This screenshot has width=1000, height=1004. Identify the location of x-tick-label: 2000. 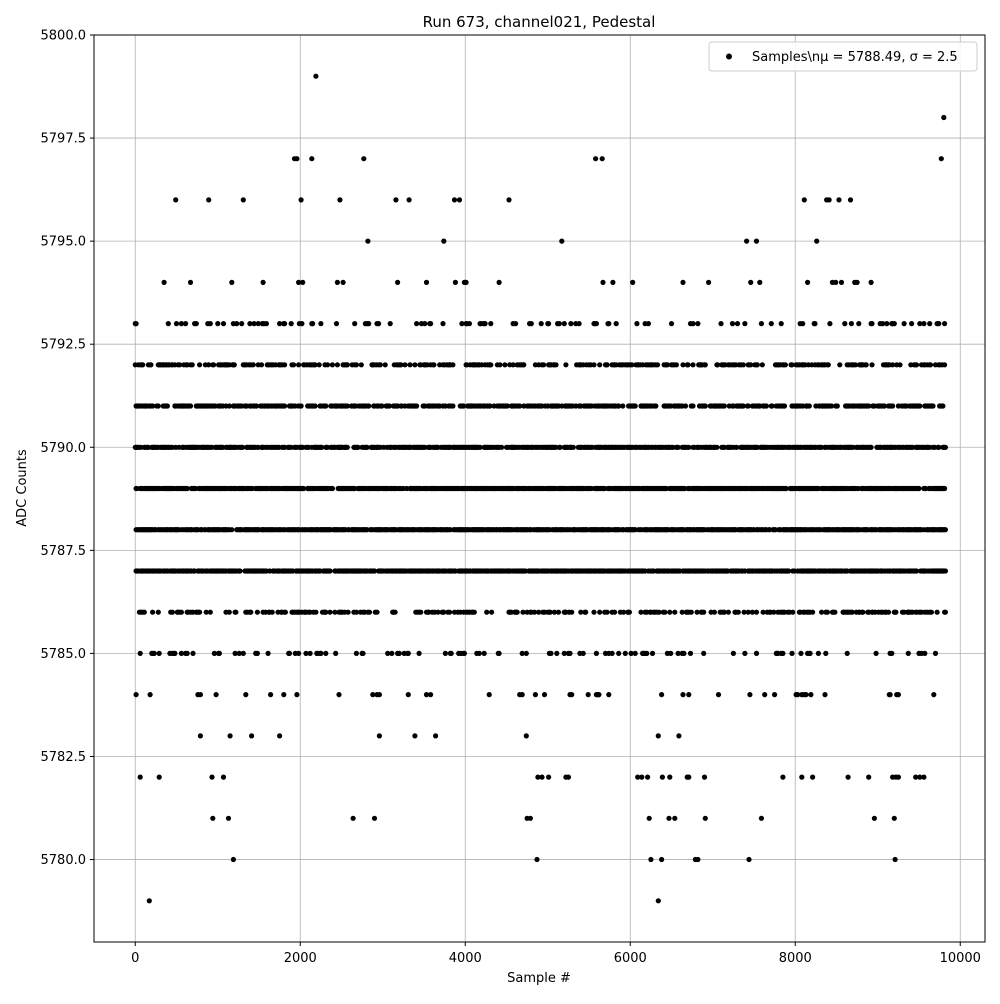
(300, 958).